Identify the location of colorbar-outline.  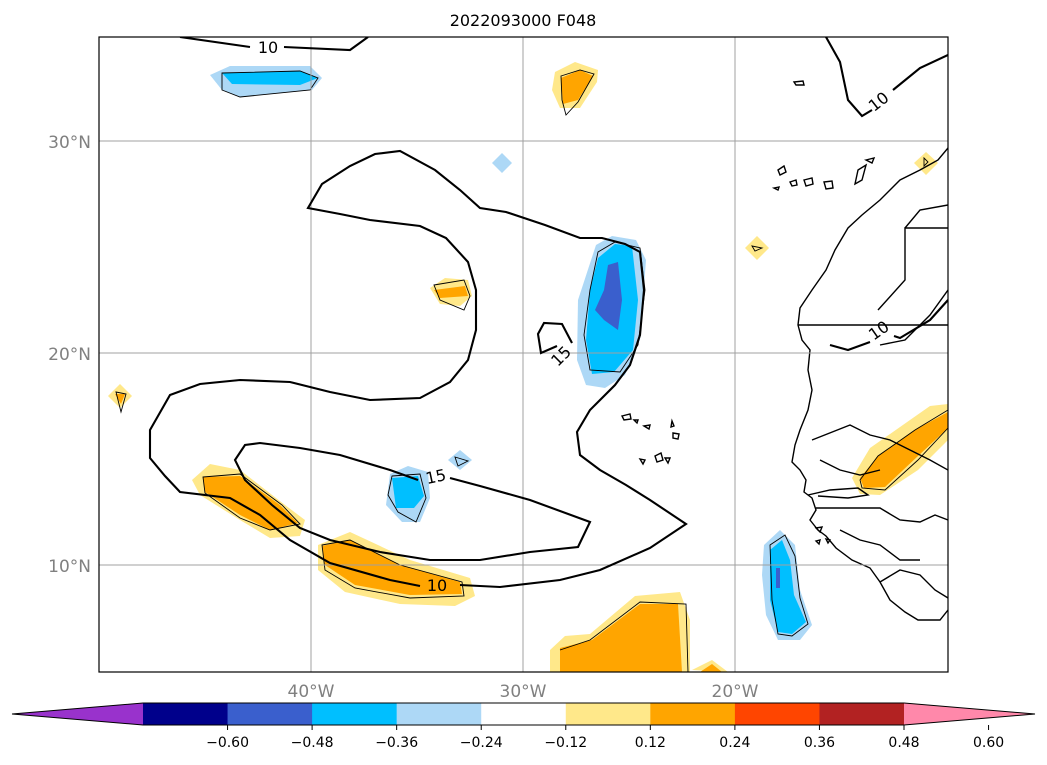
(523, 714).